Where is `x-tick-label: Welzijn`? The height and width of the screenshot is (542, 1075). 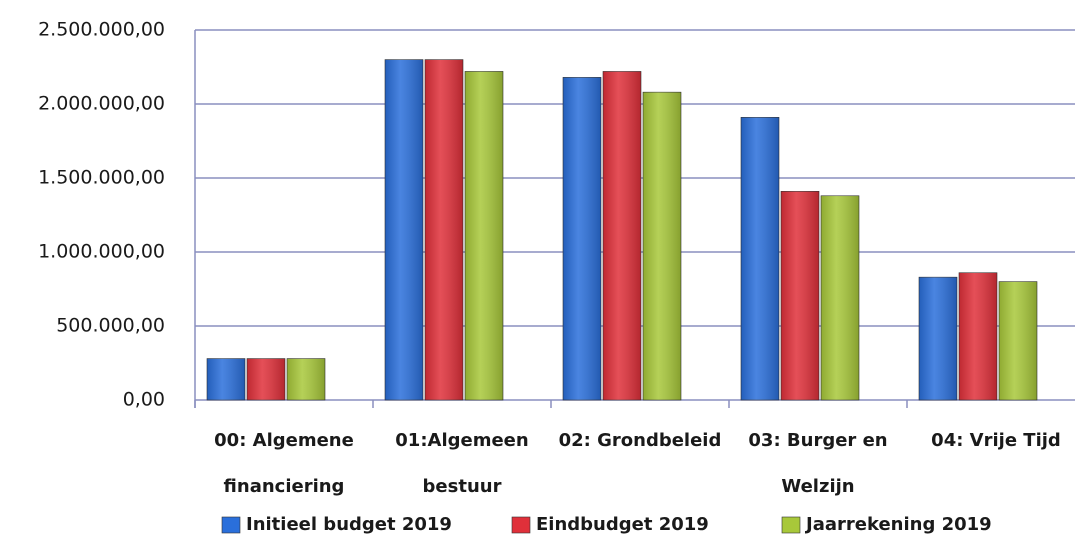
x-tick-label: Welzijn is located at coordinates (817, 486).